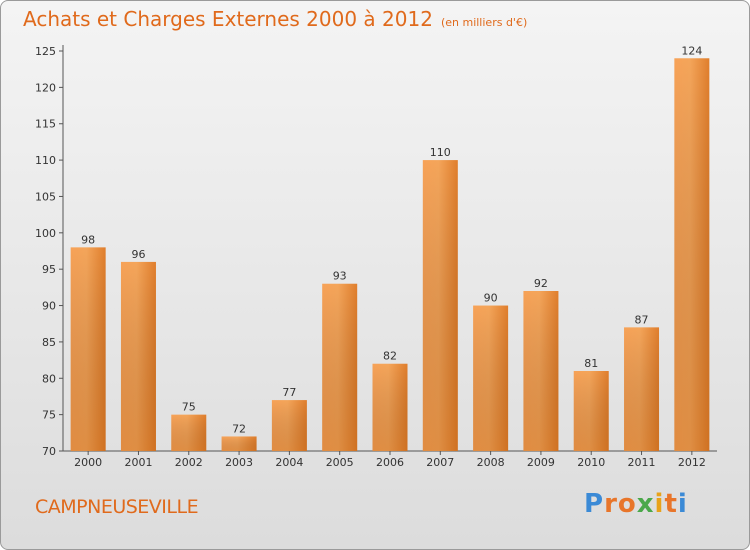 Image resolution: width=750 pixels, height=550 pixels. Describe the element at coordinates (189, 407) in the screenshot. I see `bar-value-label: 75` at that location.